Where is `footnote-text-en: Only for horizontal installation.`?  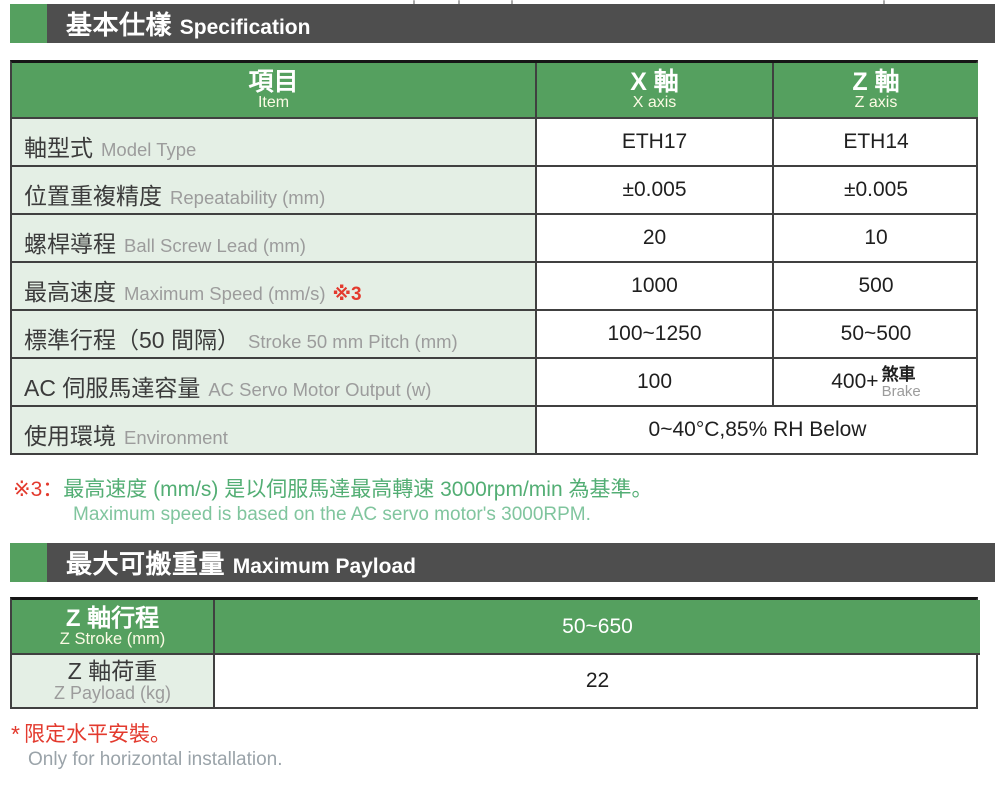
footnote-text-en: Only for horizontal installation. is located at coordinates (155, 759).